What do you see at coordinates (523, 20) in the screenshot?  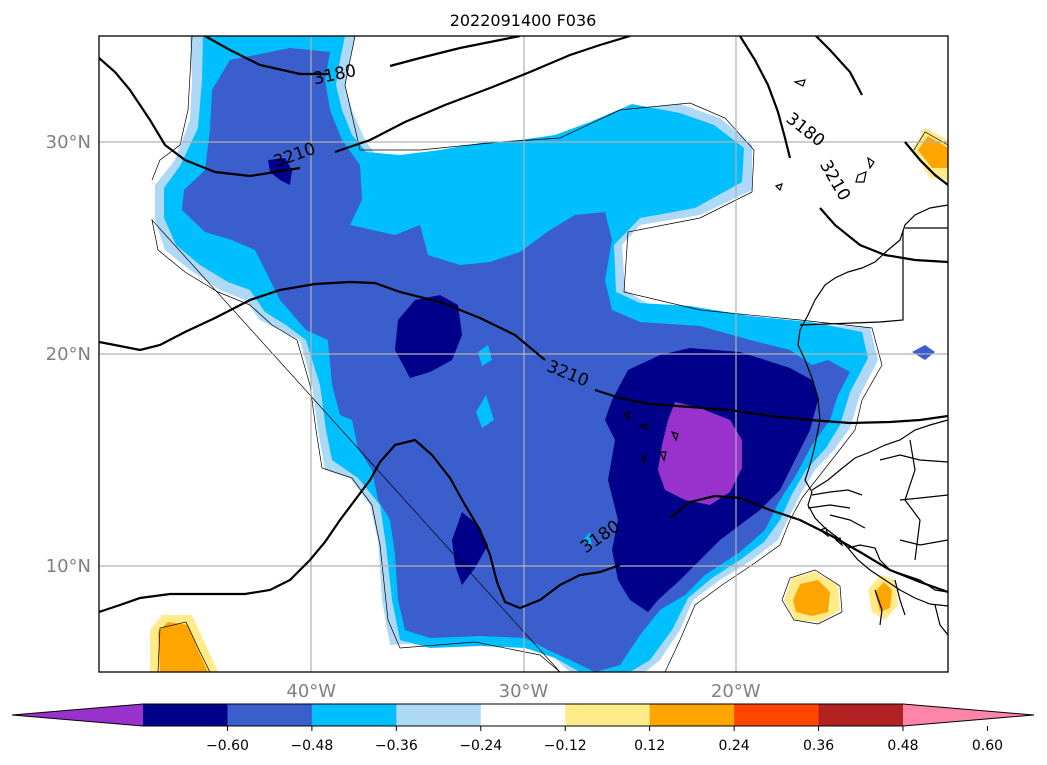 I see `map-title: 2022091400 F036` at bounding box center [523, 20].